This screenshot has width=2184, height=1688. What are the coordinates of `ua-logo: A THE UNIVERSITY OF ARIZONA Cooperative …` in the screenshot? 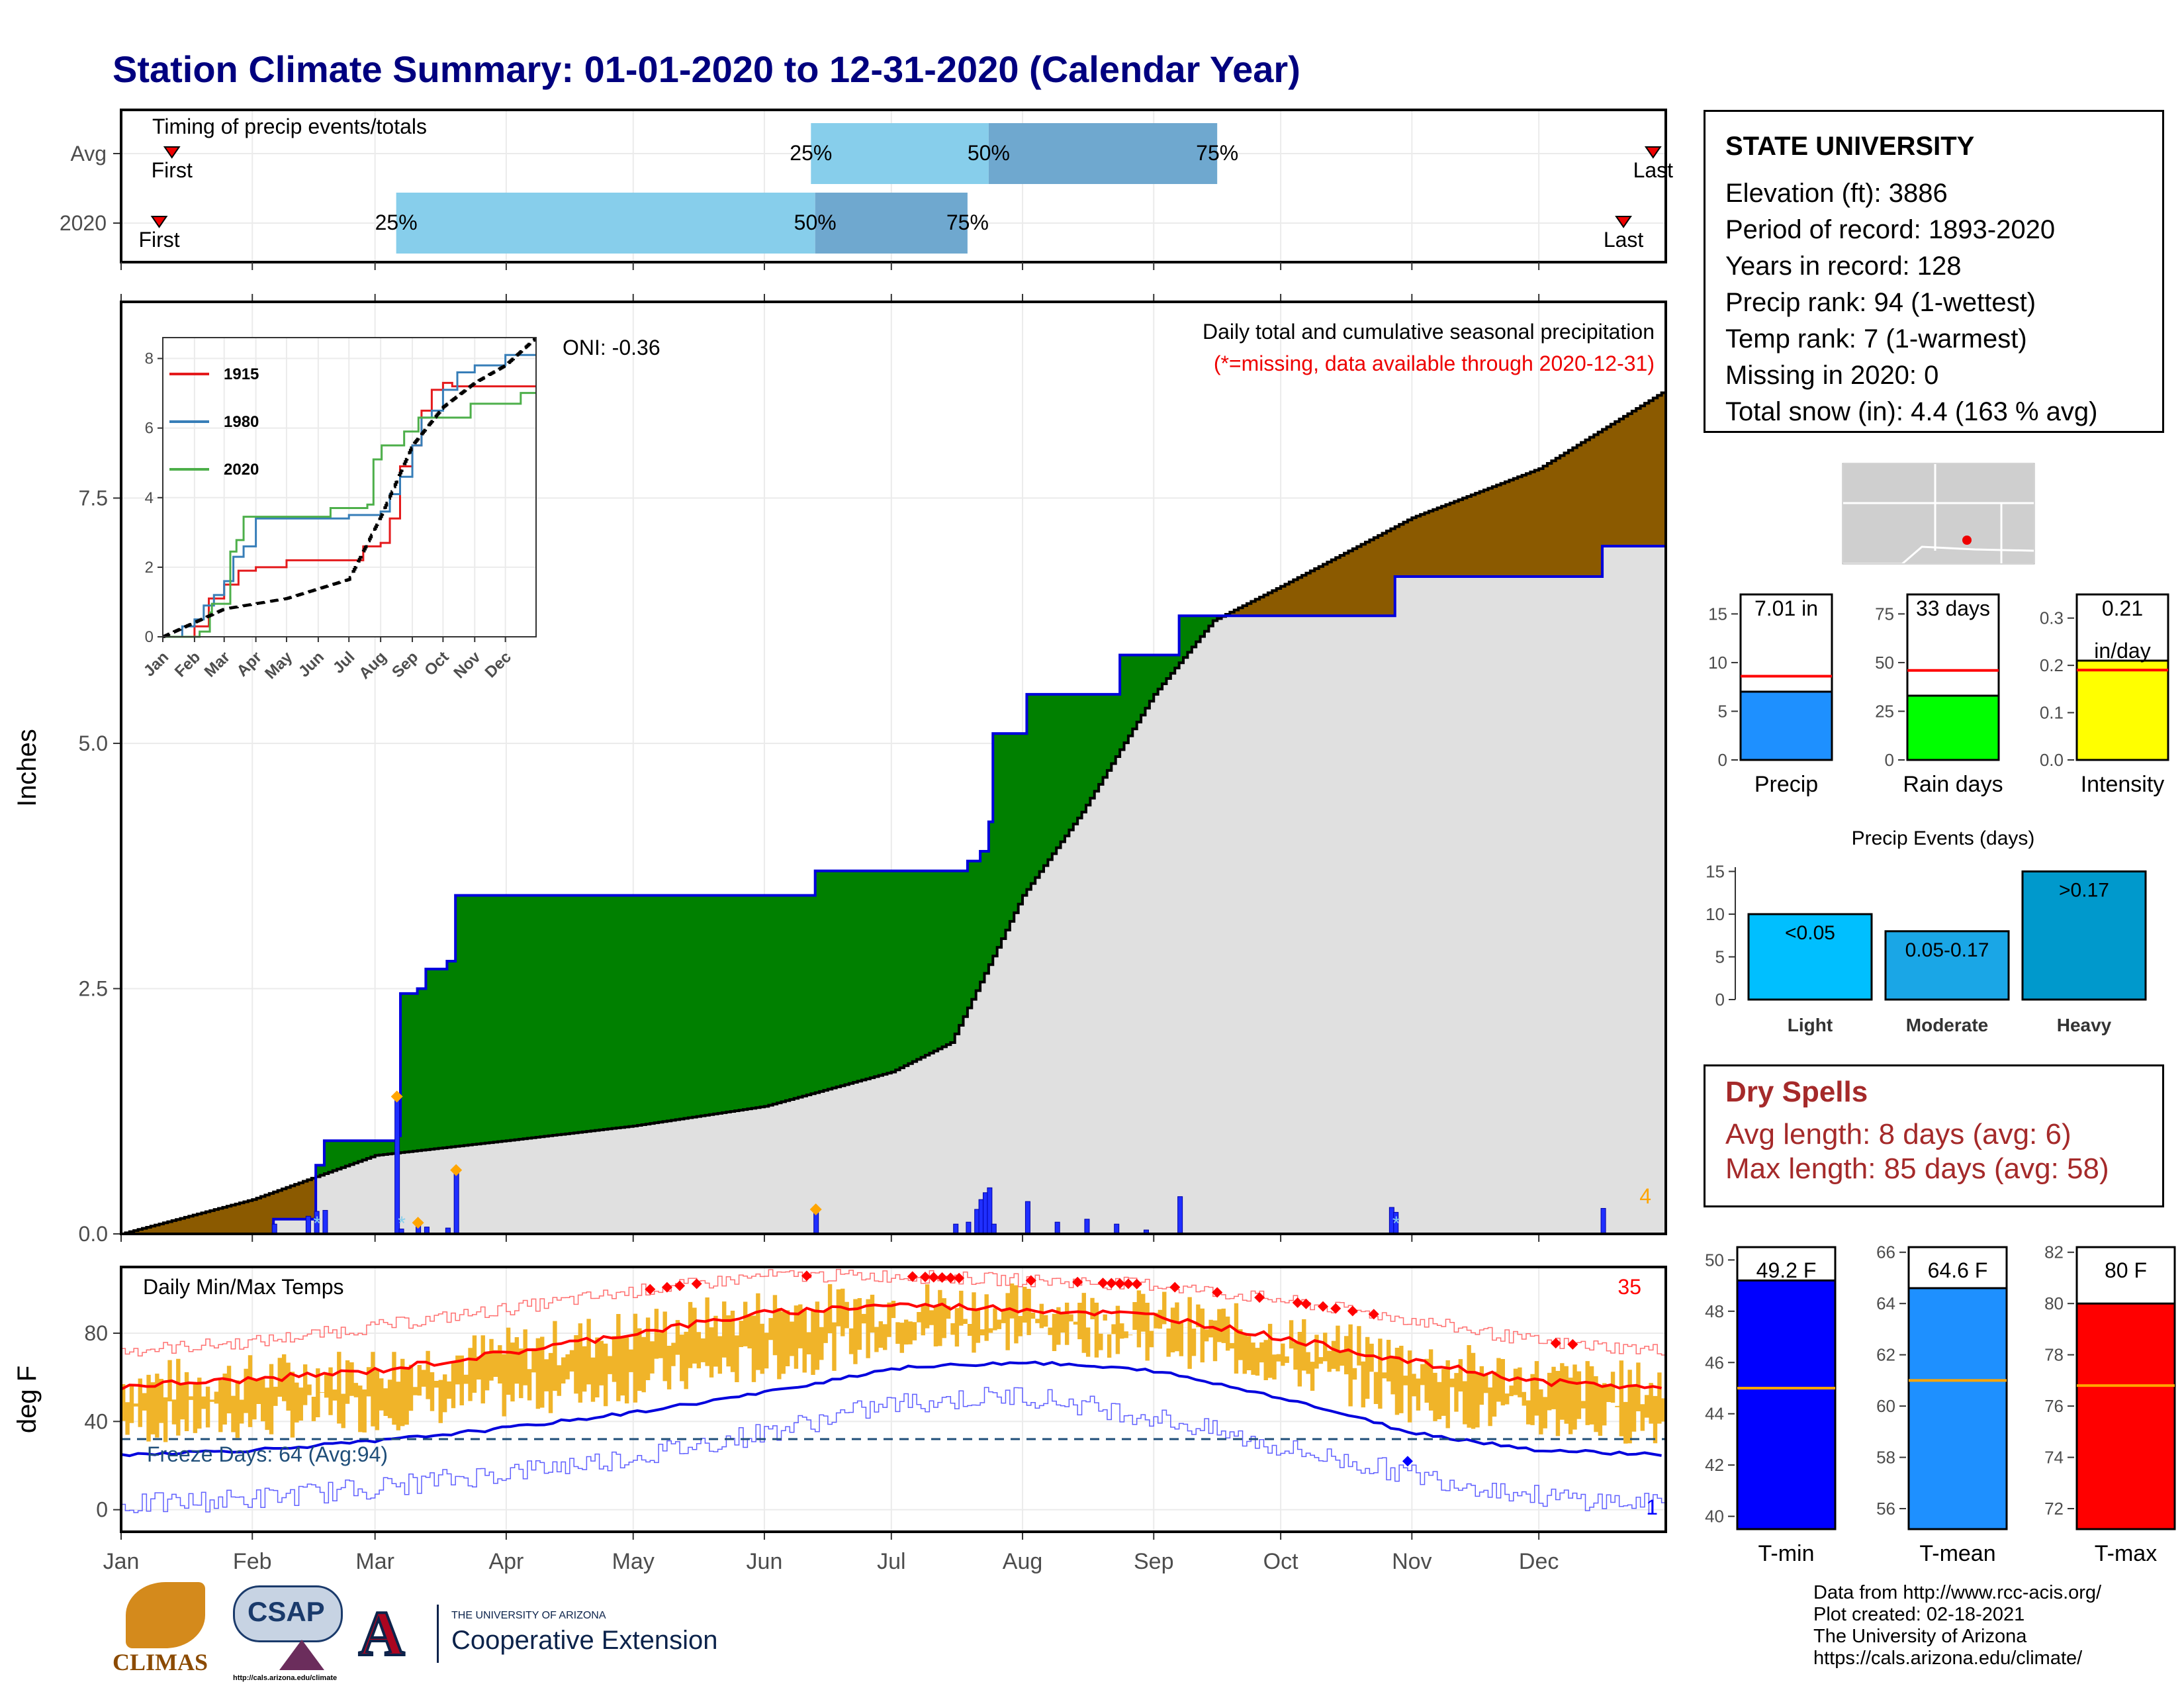 It's located at (556, 1634).